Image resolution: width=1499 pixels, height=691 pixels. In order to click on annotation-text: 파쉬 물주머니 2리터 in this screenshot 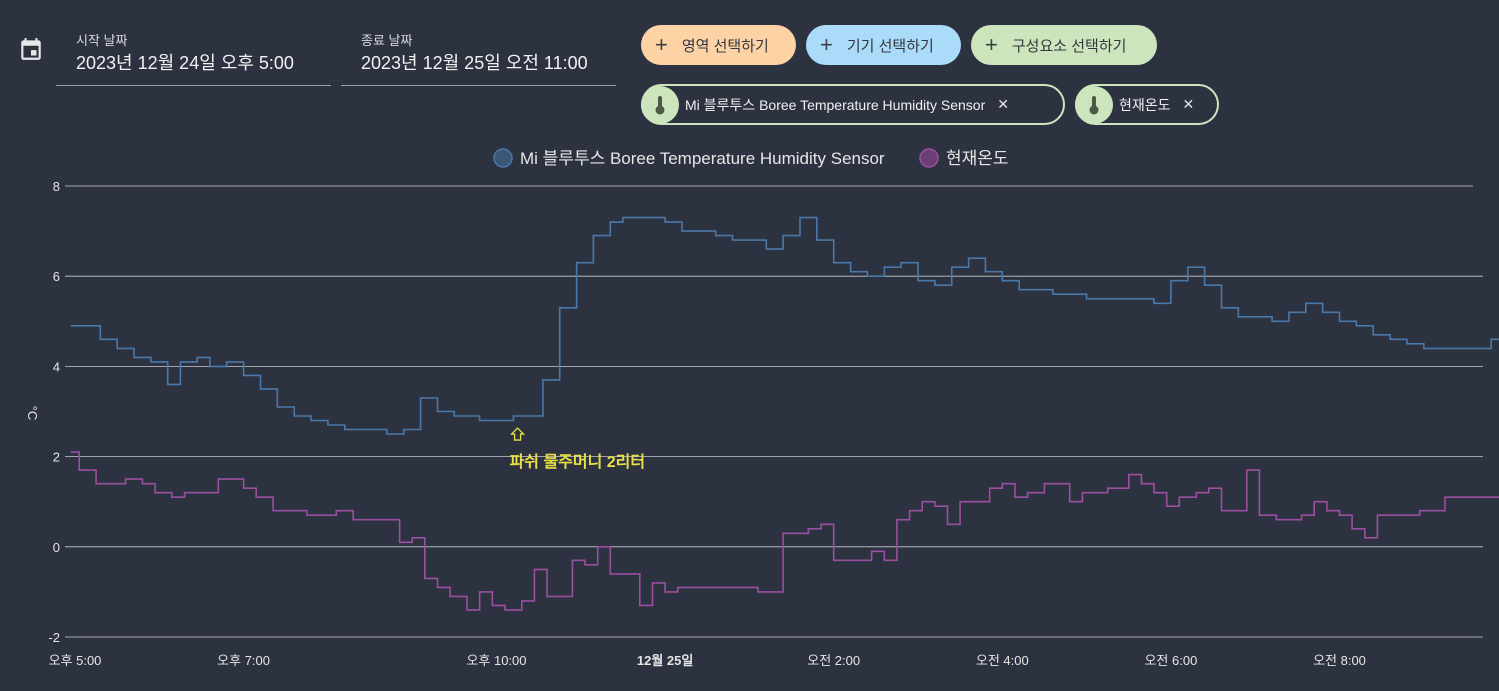, I will do `click(578, 462)`.